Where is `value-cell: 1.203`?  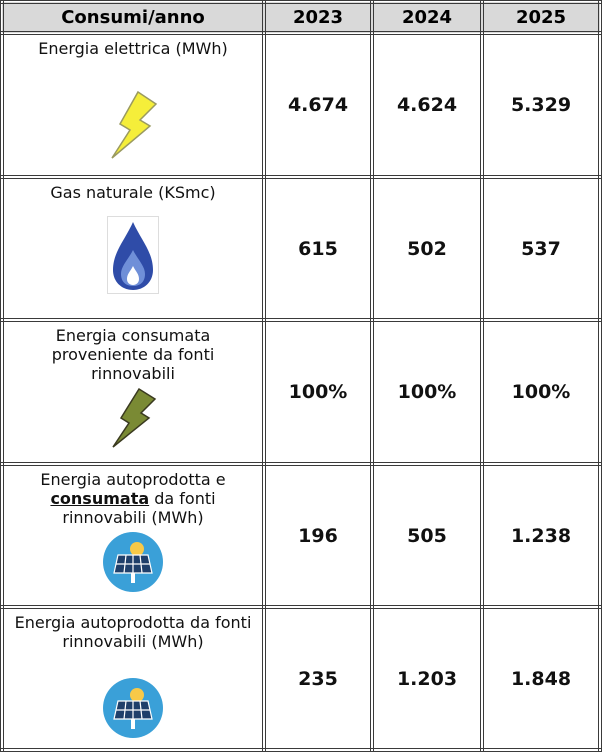 value-cell: 1.203 is located at coordinates (427, 678).